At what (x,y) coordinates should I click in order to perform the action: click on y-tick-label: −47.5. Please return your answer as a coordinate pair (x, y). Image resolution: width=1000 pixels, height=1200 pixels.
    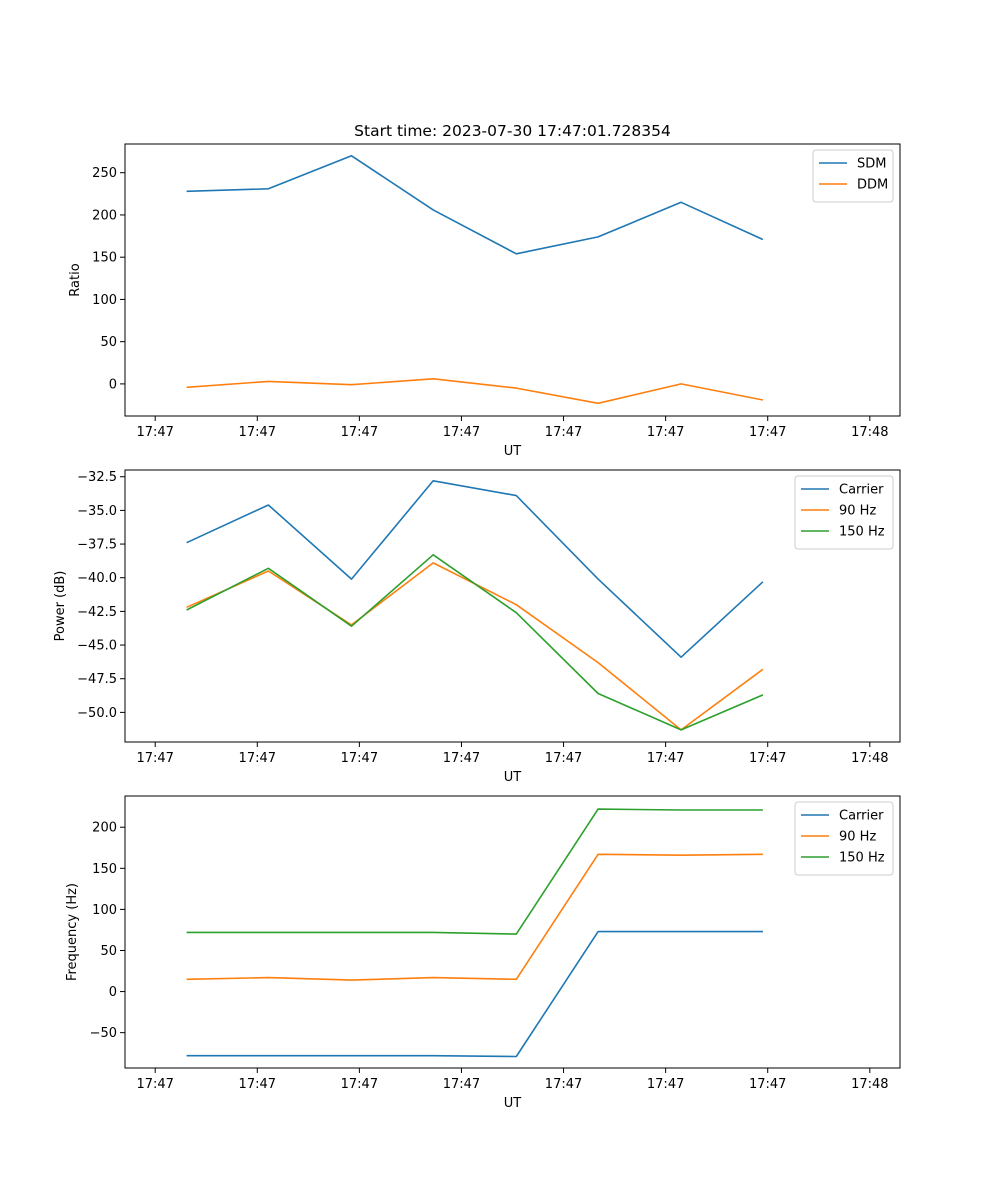
    Looking at the image, I should click on (97, 679).